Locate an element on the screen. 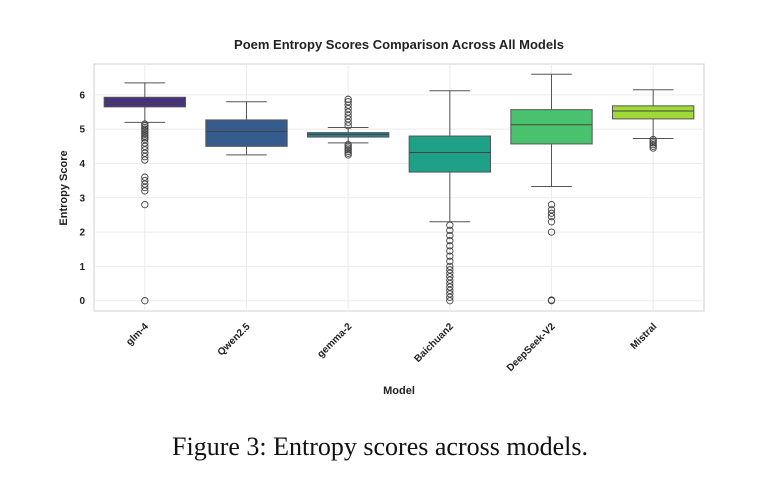 This screenshot has height=497, width=757. x-tick-label: Qwen2.5 is located at coordinates (234, 339).